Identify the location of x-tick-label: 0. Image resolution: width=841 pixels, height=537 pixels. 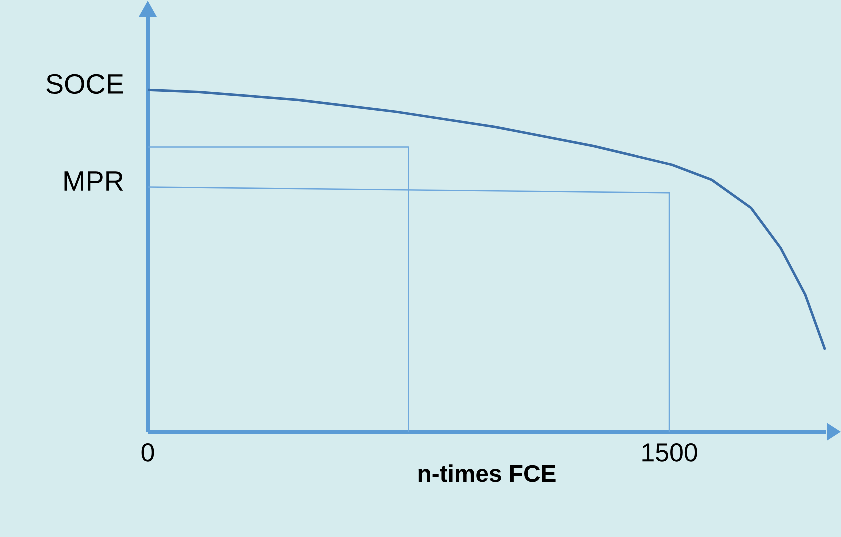
(148, 453).